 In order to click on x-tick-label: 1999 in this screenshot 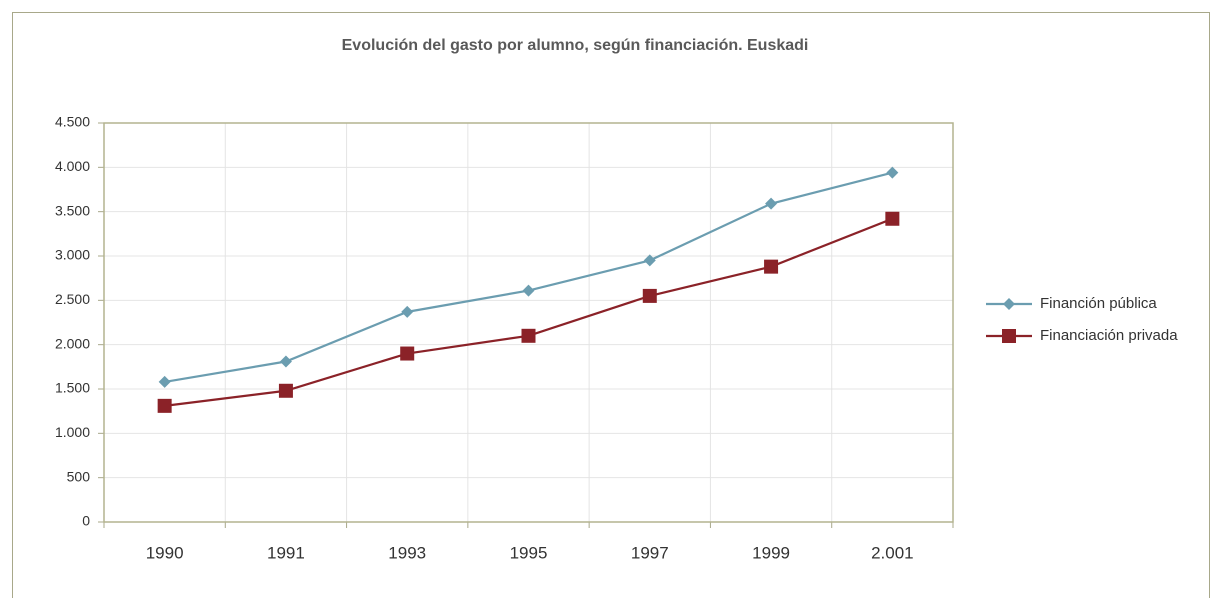, I will do `click(771, 552)`.